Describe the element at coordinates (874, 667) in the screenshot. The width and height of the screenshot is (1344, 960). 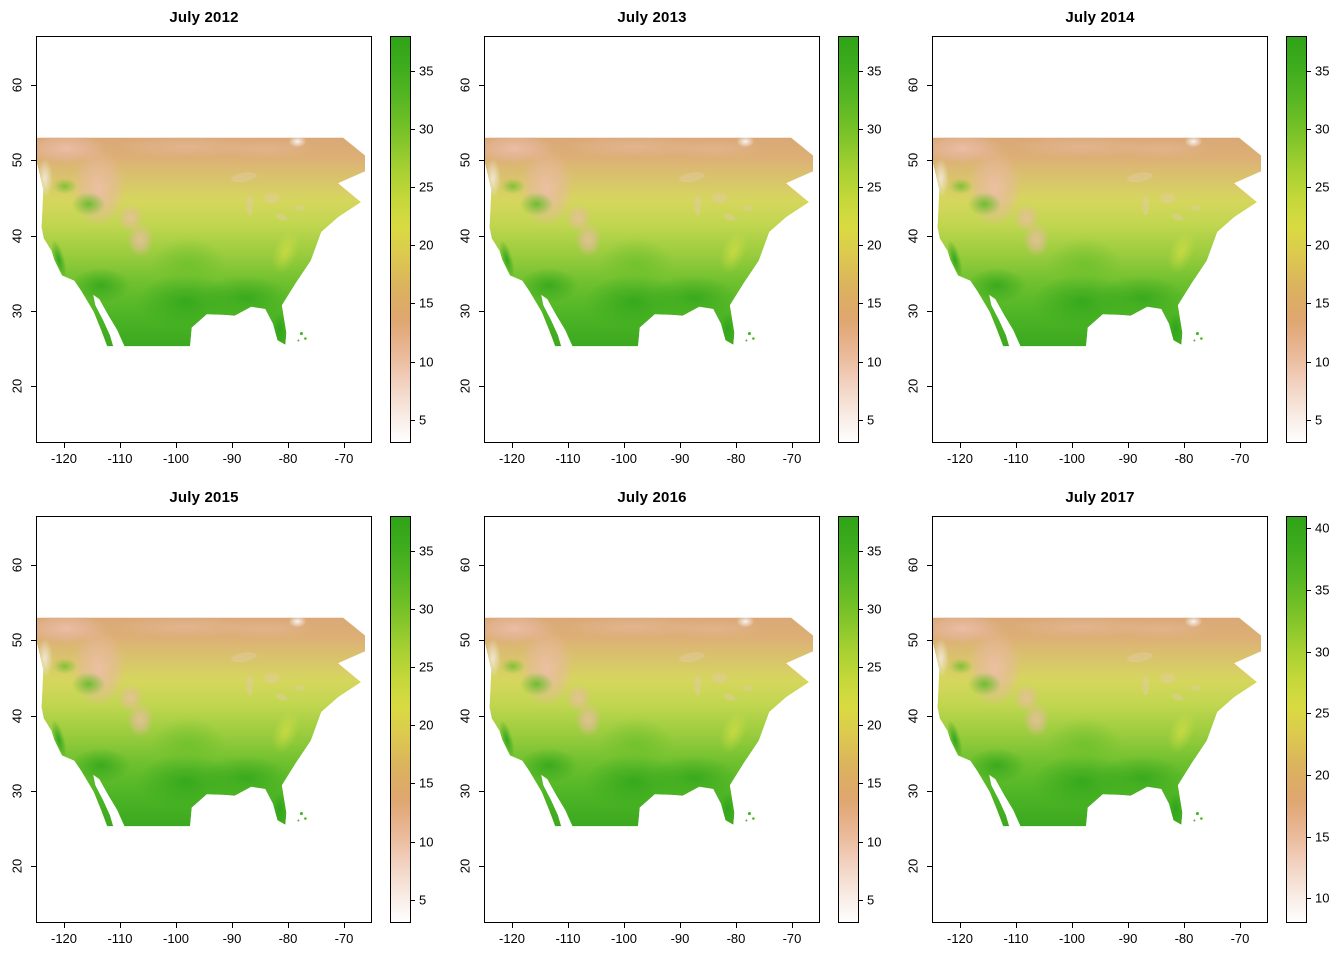
I see `colorbar-tick-label: 25` at that location.